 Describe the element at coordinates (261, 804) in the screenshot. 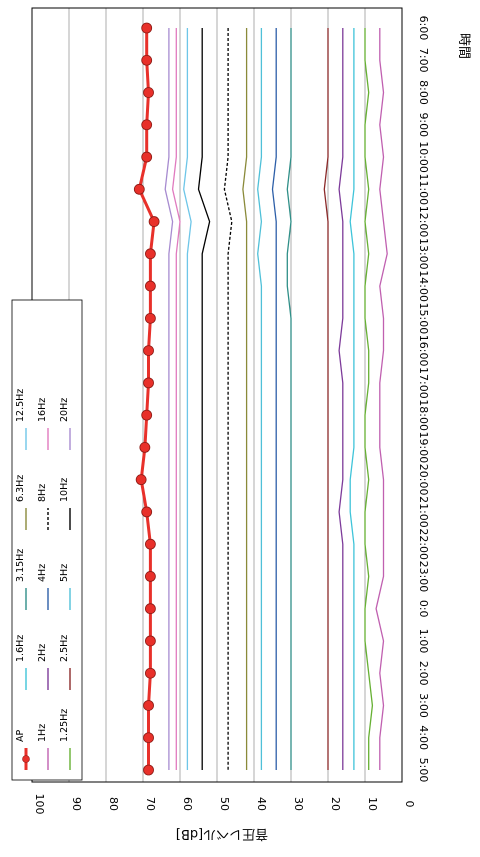

I see `level-tick-40: 40` at that location.